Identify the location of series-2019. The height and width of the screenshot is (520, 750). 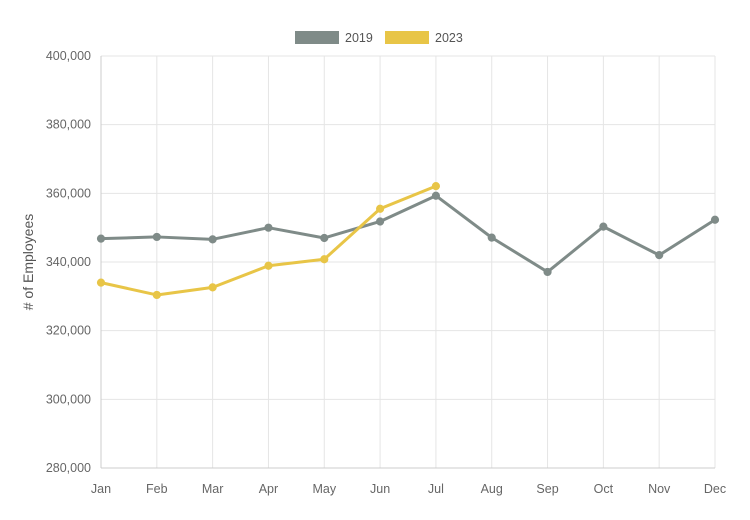
(408, 234).